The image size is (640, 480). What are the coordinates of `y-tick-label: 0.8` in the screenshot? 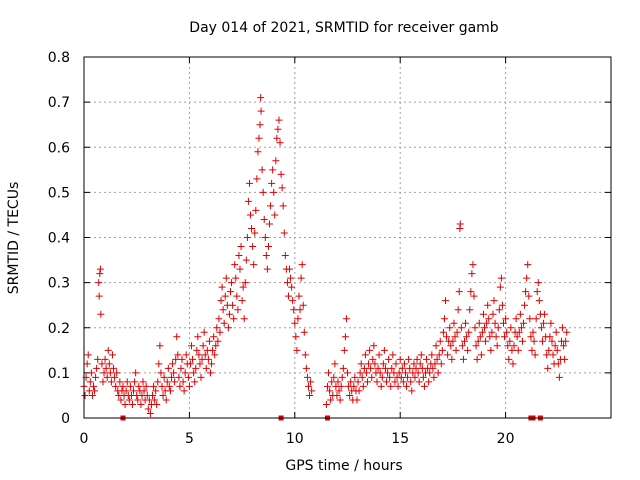 It's located at (59, 58).